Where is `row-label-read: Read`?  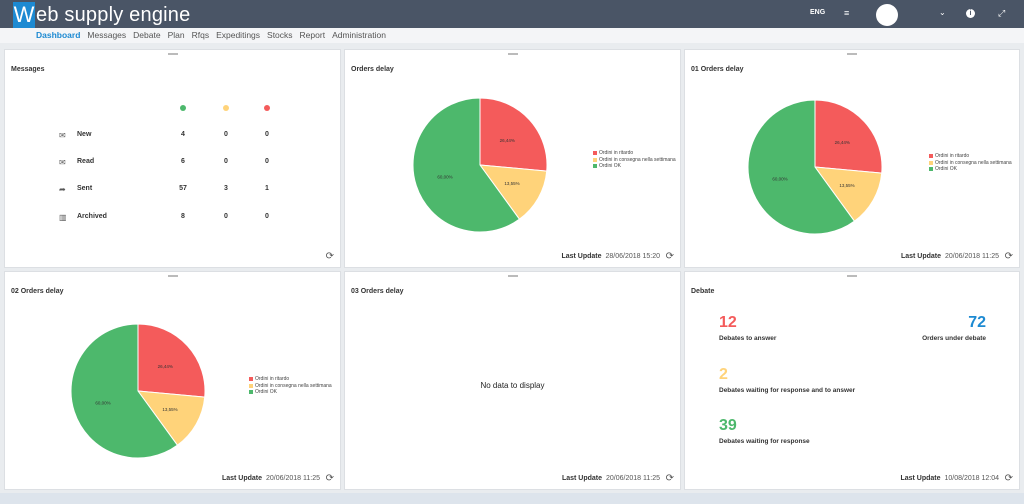 row-label-read: Read is located at coordinates (86, 161).